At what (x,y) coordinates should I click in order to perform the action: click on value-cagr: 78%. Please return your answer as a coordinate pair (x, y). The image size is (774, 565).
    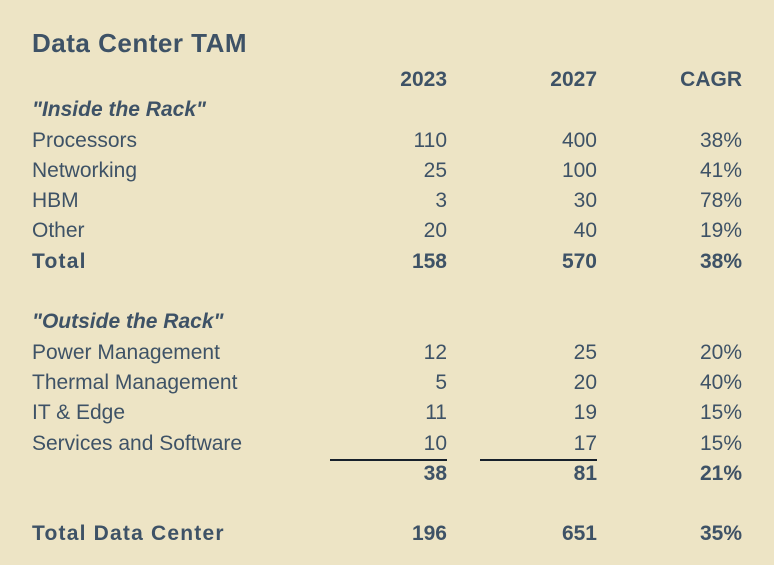
    Looking at the image, I should click on (720, 201).